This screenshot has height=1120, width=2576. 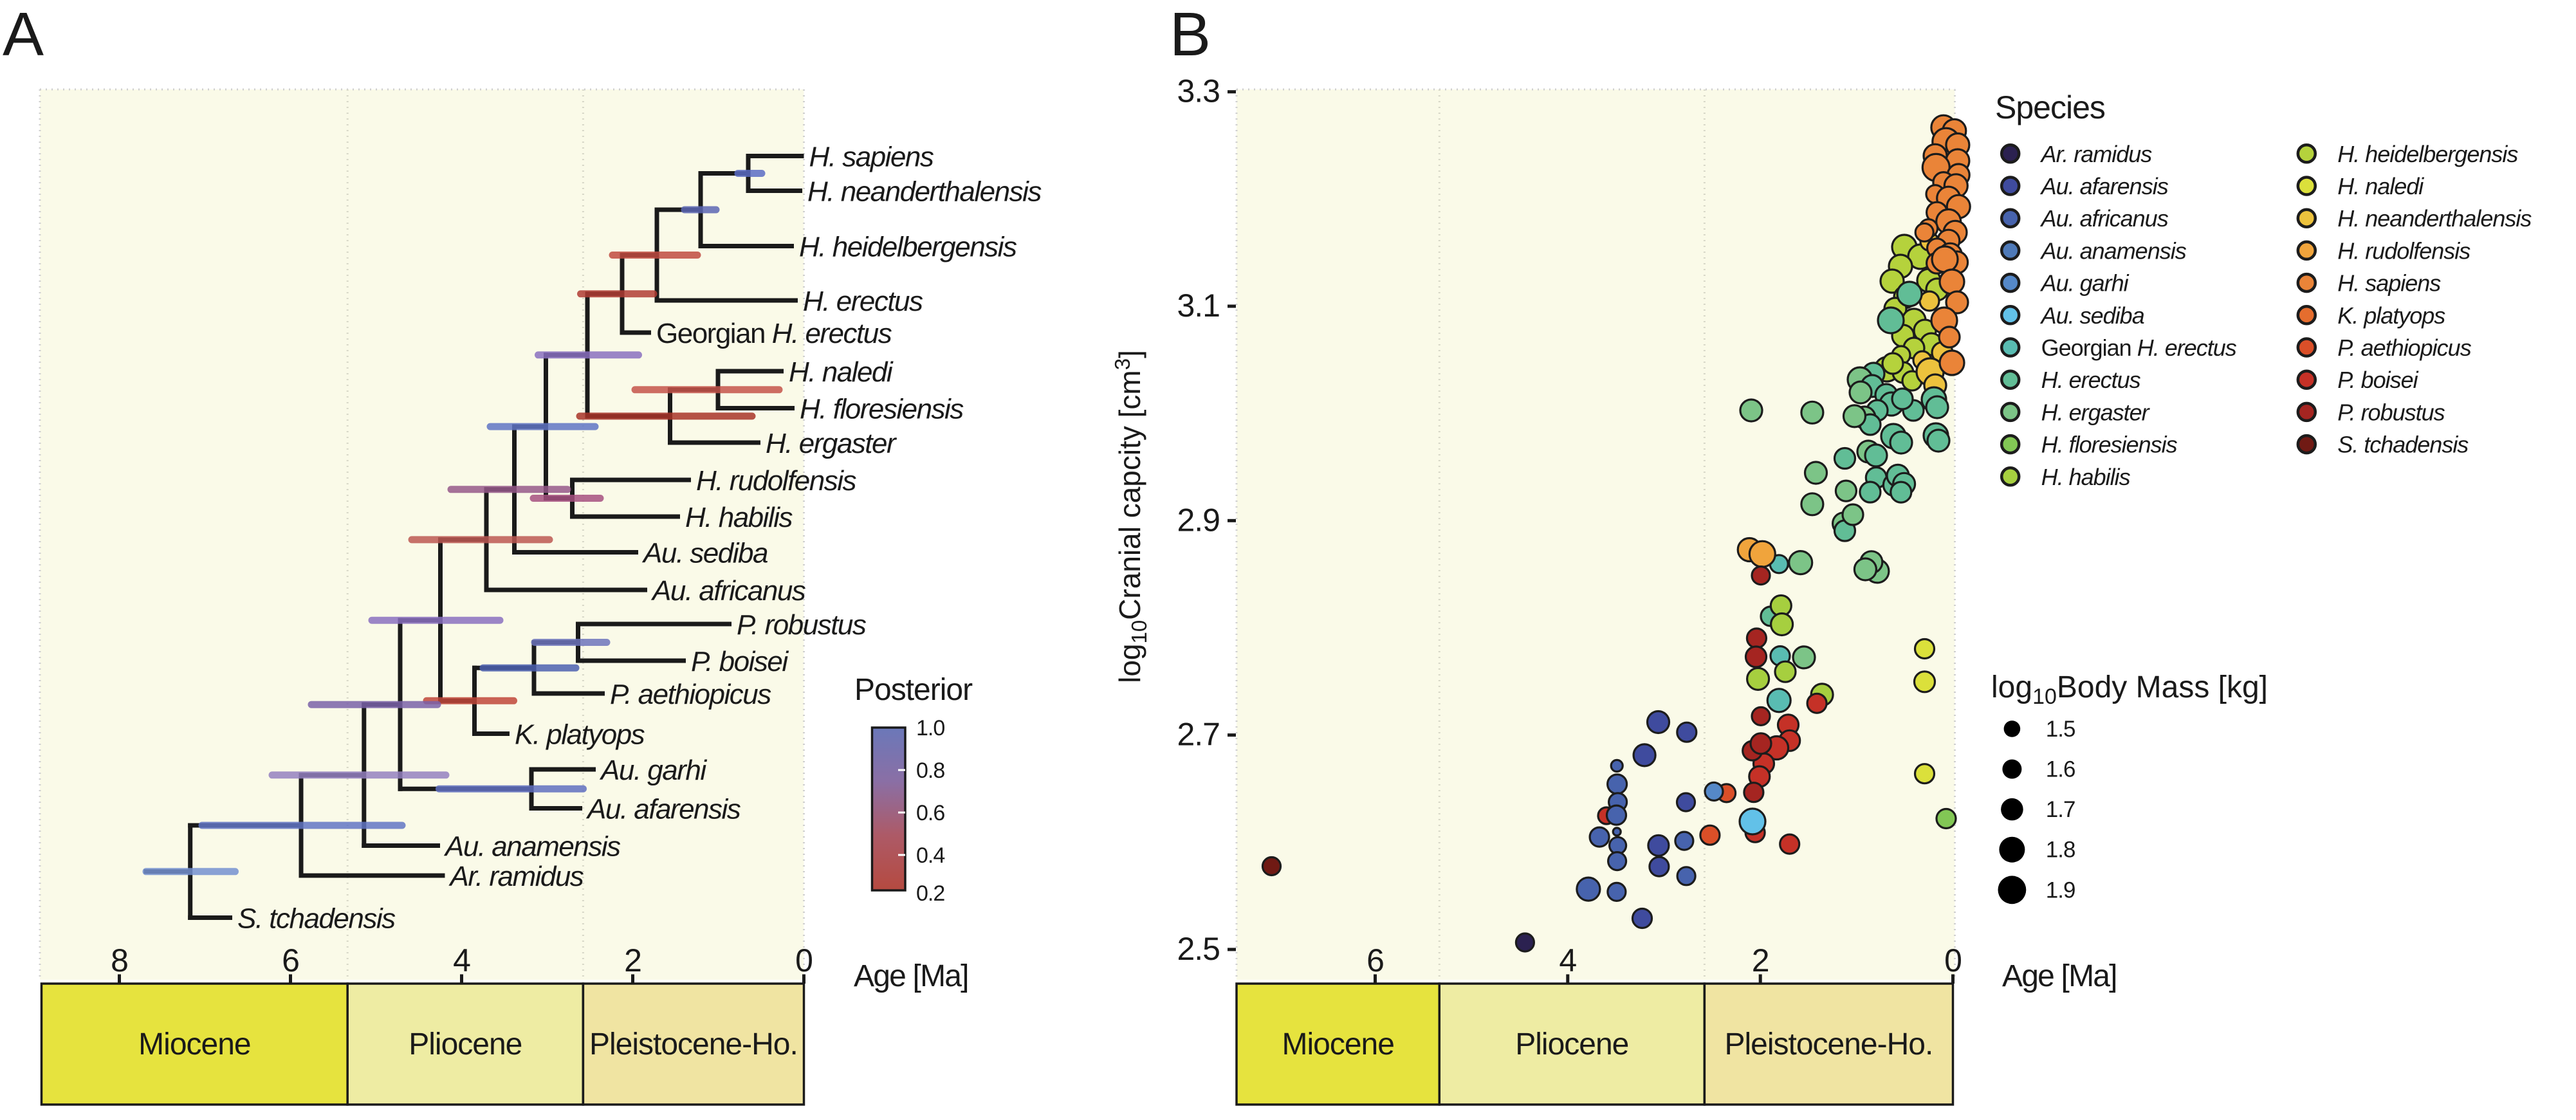 I want to click on svg-text: 0.8, so click(x=930, y=770).